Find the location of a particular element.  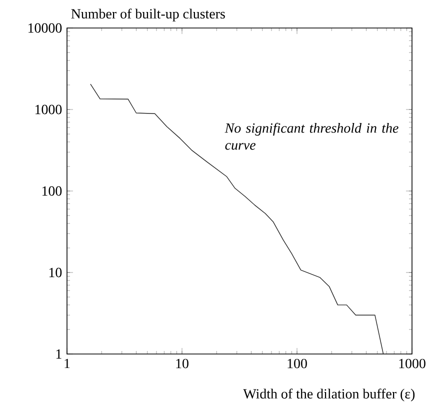

y-tick-label: 10 is located at coordinates (55, 273).